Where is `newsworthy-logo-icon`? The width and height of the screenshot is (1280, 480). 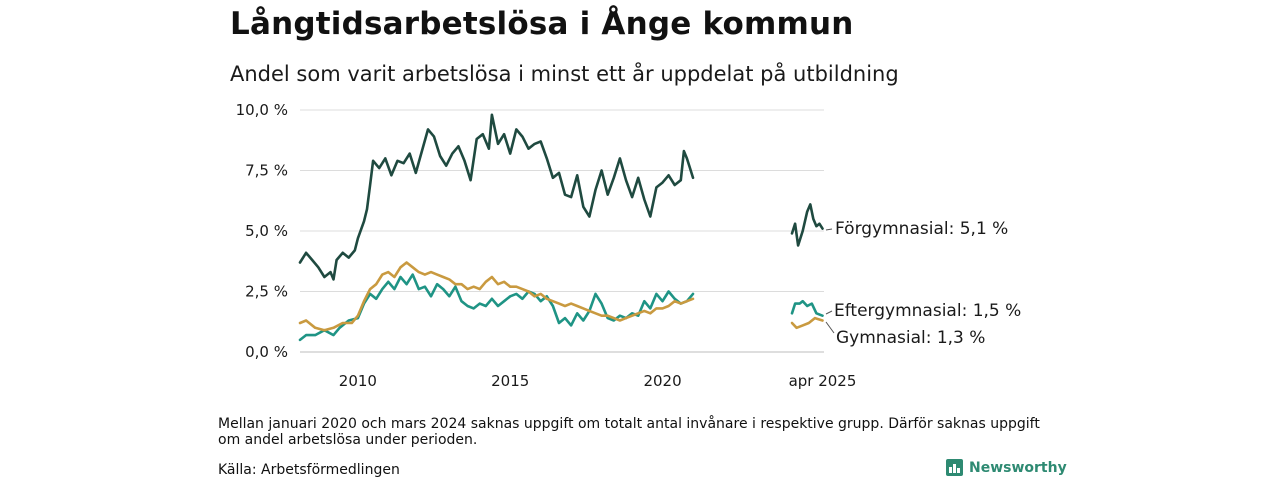
newsworthy-logo-icon is located at coordinates (954, 467).